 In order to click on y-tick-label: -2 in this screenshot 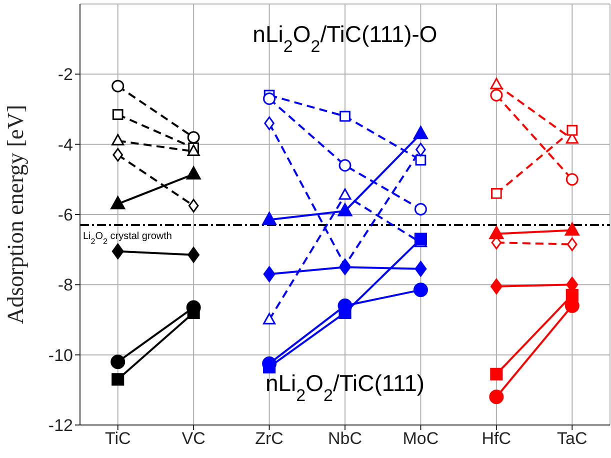, I will do `click(65, 74)`.